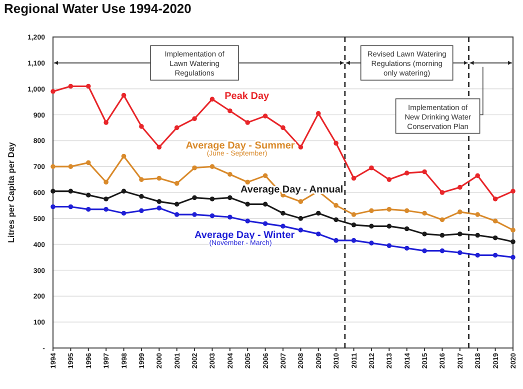 The image size is (523, 389). What do you see at coordinates (244, 235) in the screenshot?
I see `series-label: Average Day - Winter` at bounding box center [244, 235].